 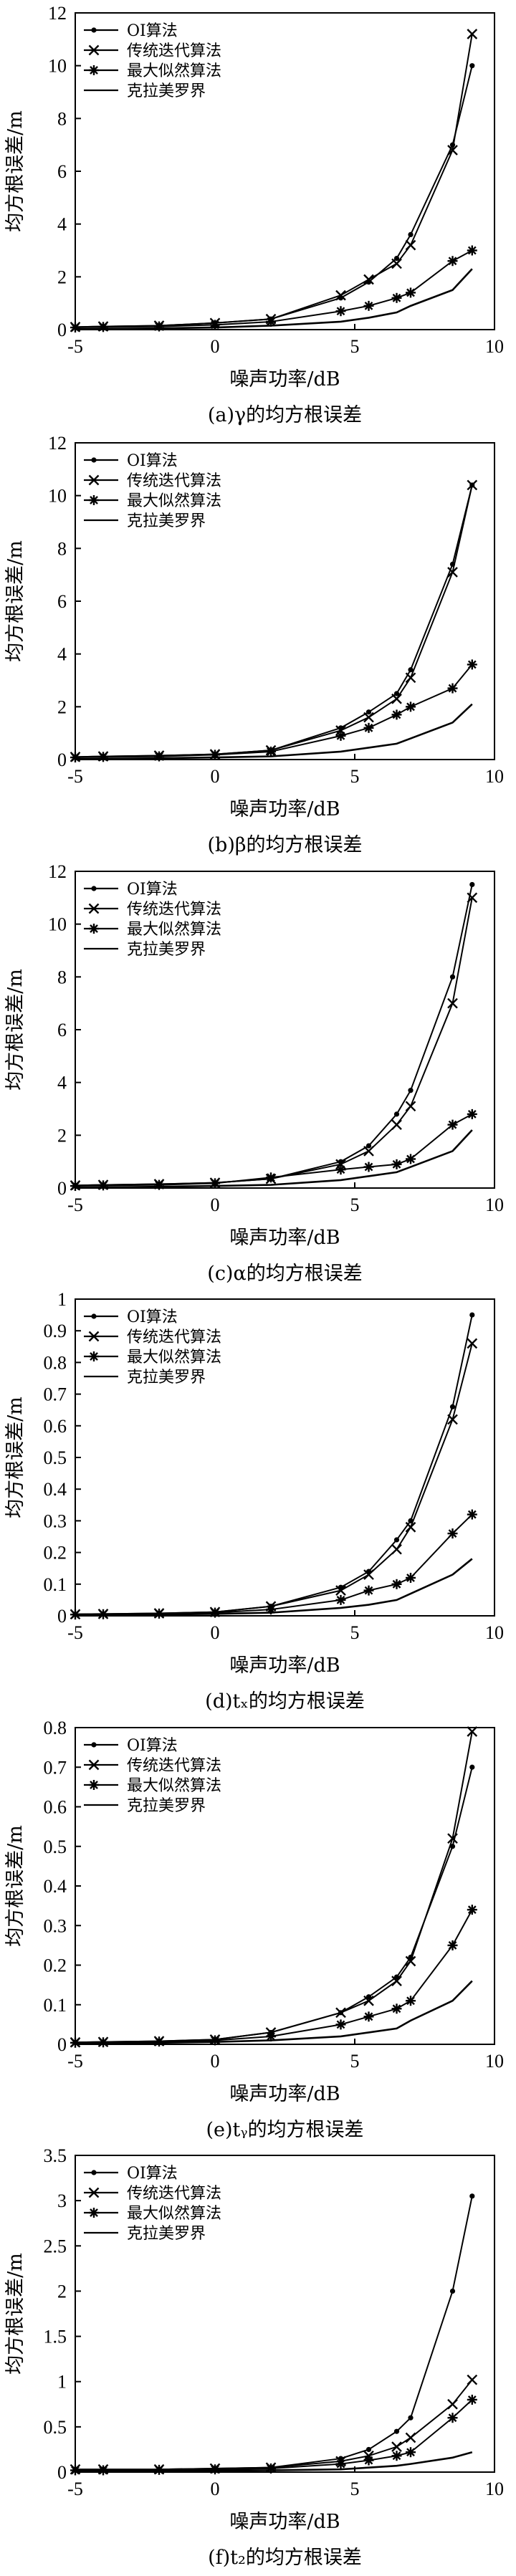 I want to click on y-tick-label: 10, so click(x=57, y=496).